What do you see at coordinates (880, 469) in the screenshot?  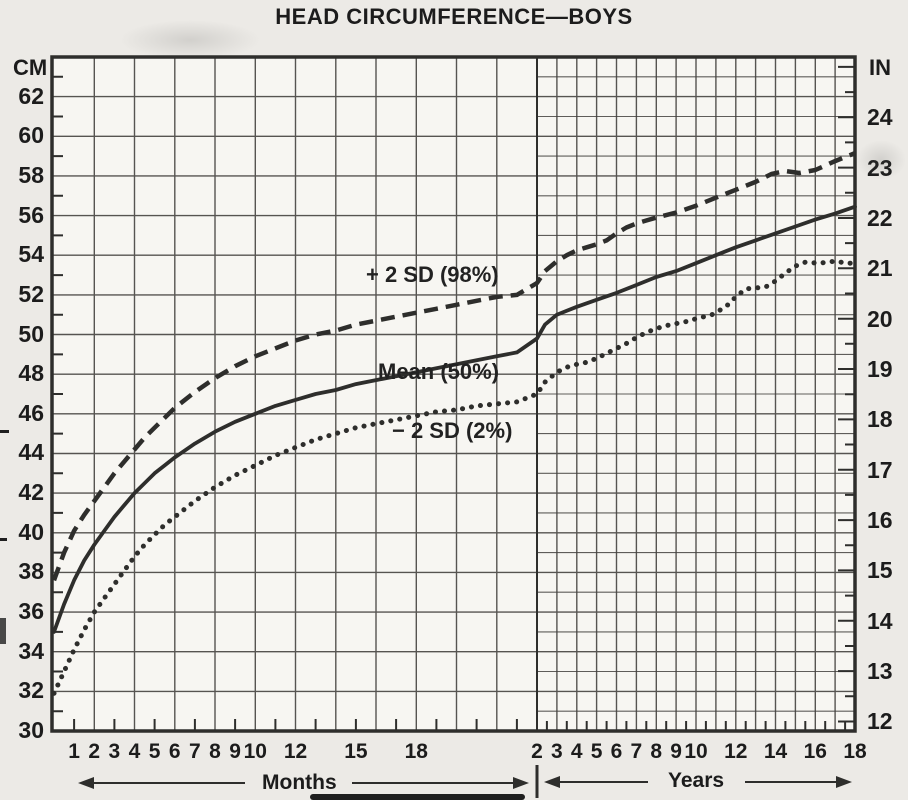 I see `in-tick-label: 17` at bounding box center [880, 469].